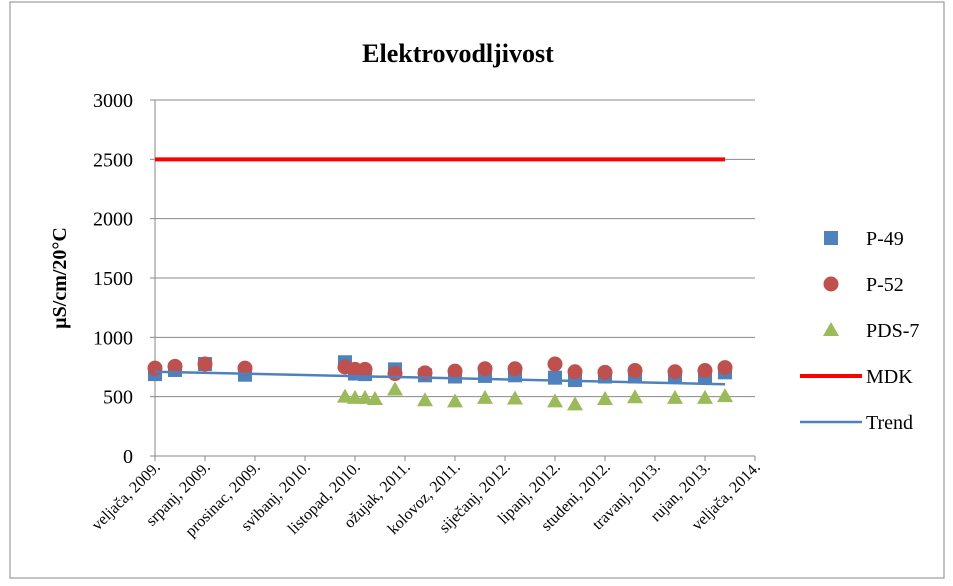 This screenshot has height=586, width=953. What do you see at coordinates (885, 285) in the screenshot?
I see `legend-label: P-52` at bounding box center [885, 285].